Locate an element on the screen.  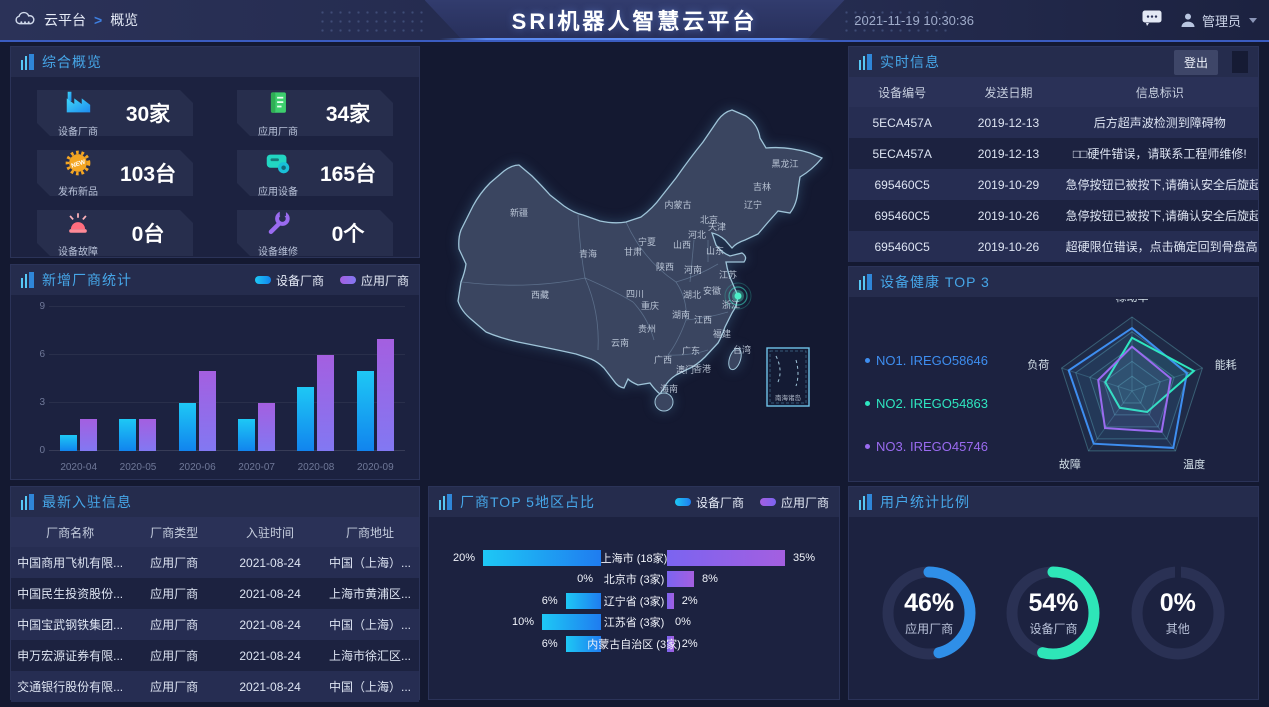
table-row: 695460C5 2019-10-26 急停按钮已被按下,请确认安全后旋起! is located at coordinates (1053, 215).